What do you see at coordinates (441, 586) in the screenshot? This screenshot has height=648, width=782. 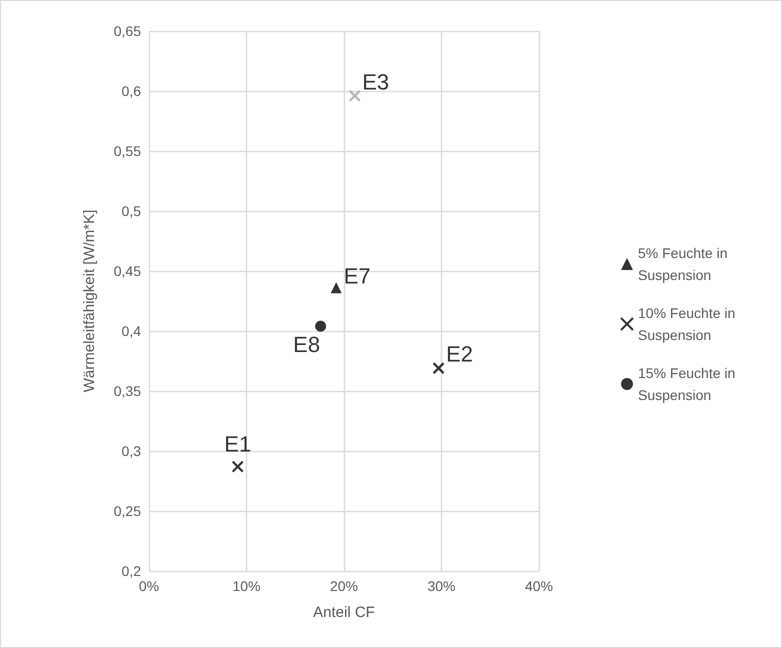 I see `x-tick-label: 30%` at bounding box center [441, 586].